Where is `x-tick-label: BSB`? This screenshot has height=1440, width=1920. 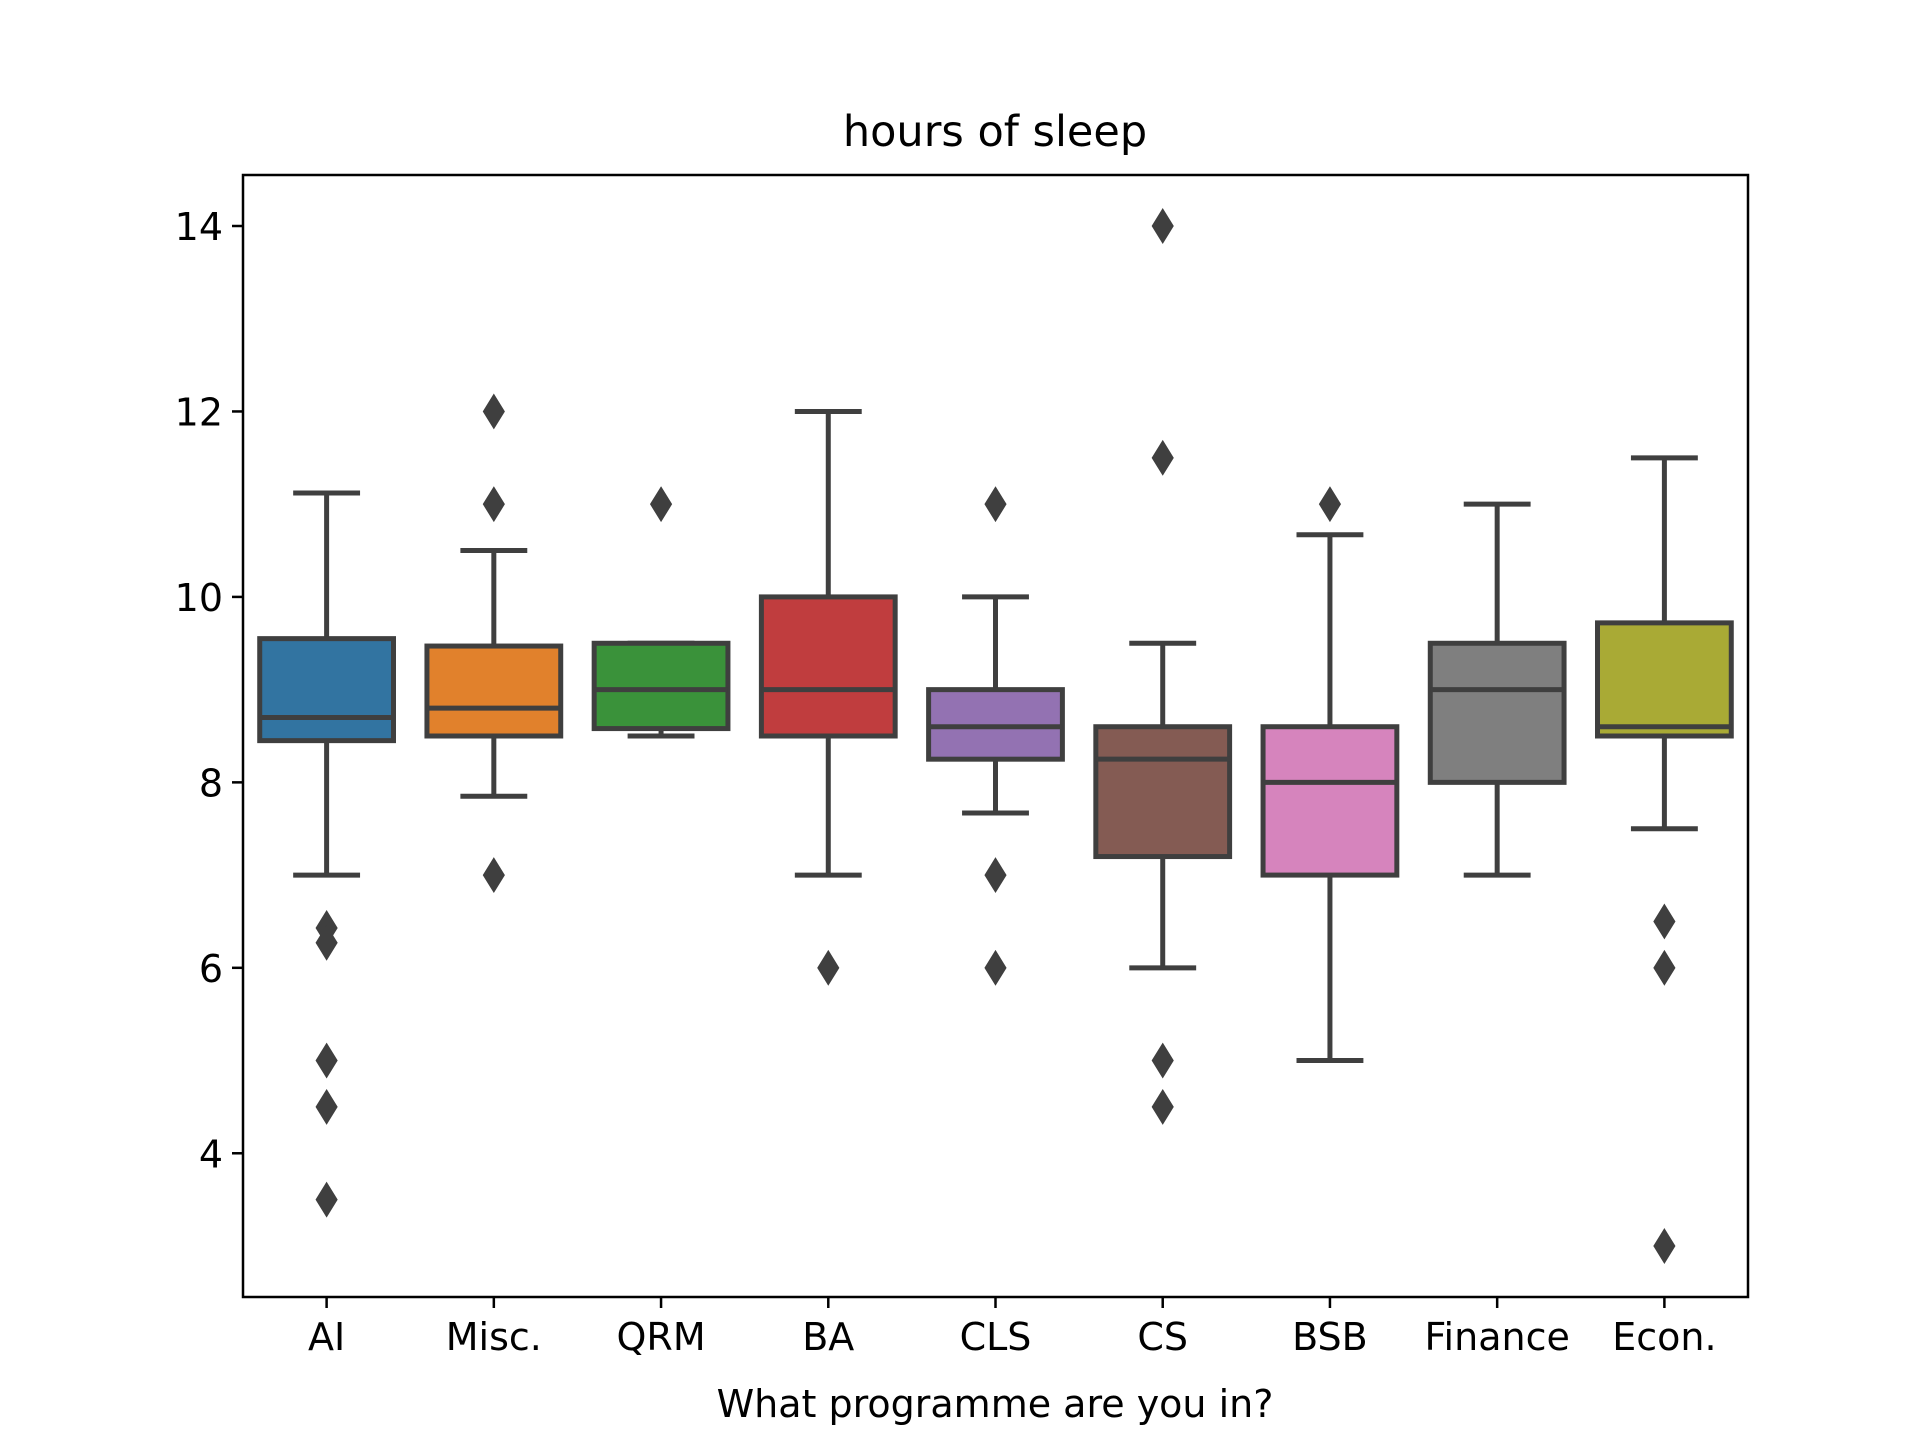 x-tick-label: BSB is located at coordinates (1330, 1337).